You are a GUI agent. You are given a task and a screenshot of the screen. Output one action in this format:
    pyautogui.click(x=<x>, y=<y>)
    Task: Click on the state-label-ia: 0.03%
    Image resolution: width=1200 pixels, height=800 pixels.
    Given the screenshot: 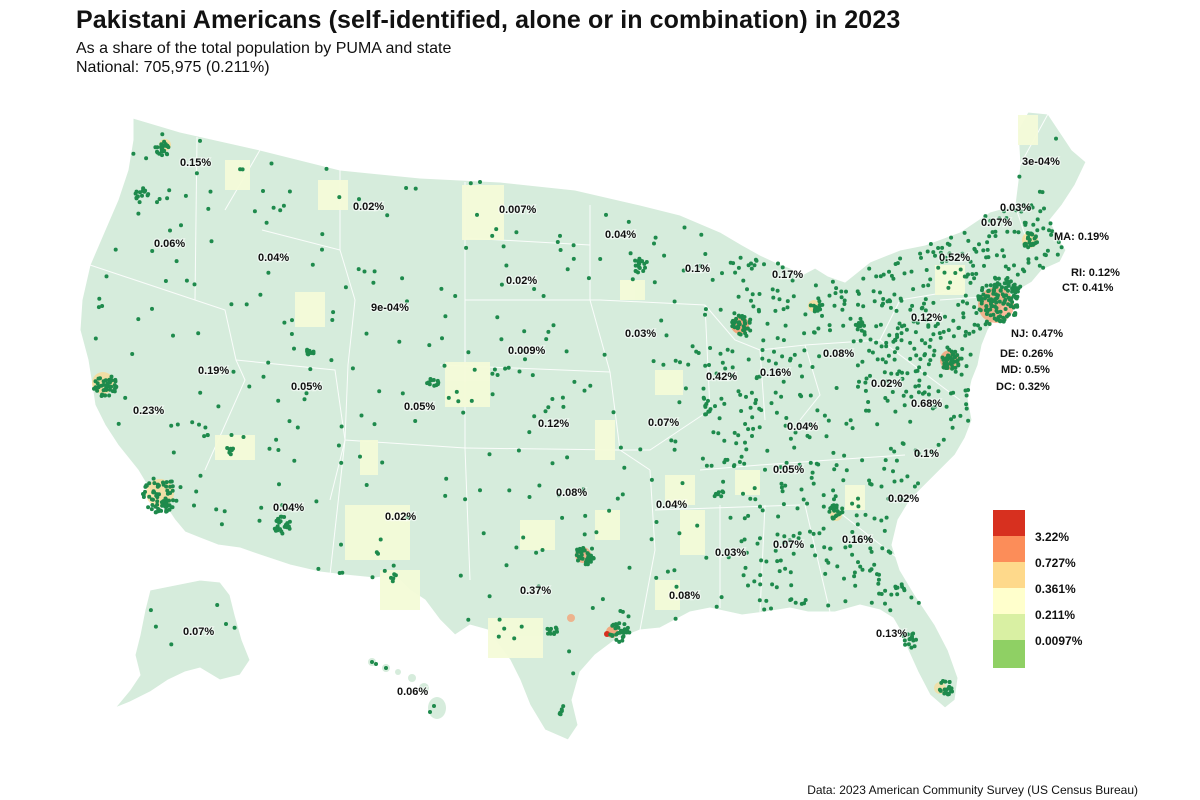 What is the action you would take?
    pyautogui.click(x=640, y=334)
    